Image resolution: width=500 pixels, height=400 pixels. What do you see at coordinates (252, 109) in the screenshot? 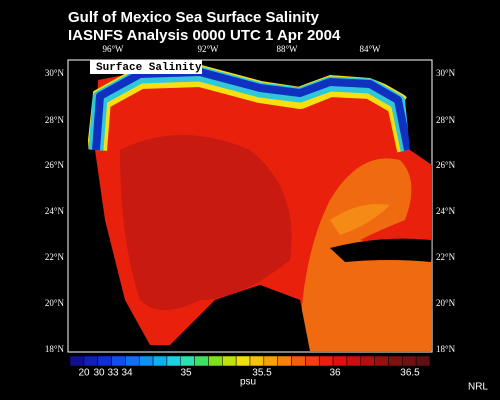
I see `coastal-band-blue` at bounding box center [252, 109].